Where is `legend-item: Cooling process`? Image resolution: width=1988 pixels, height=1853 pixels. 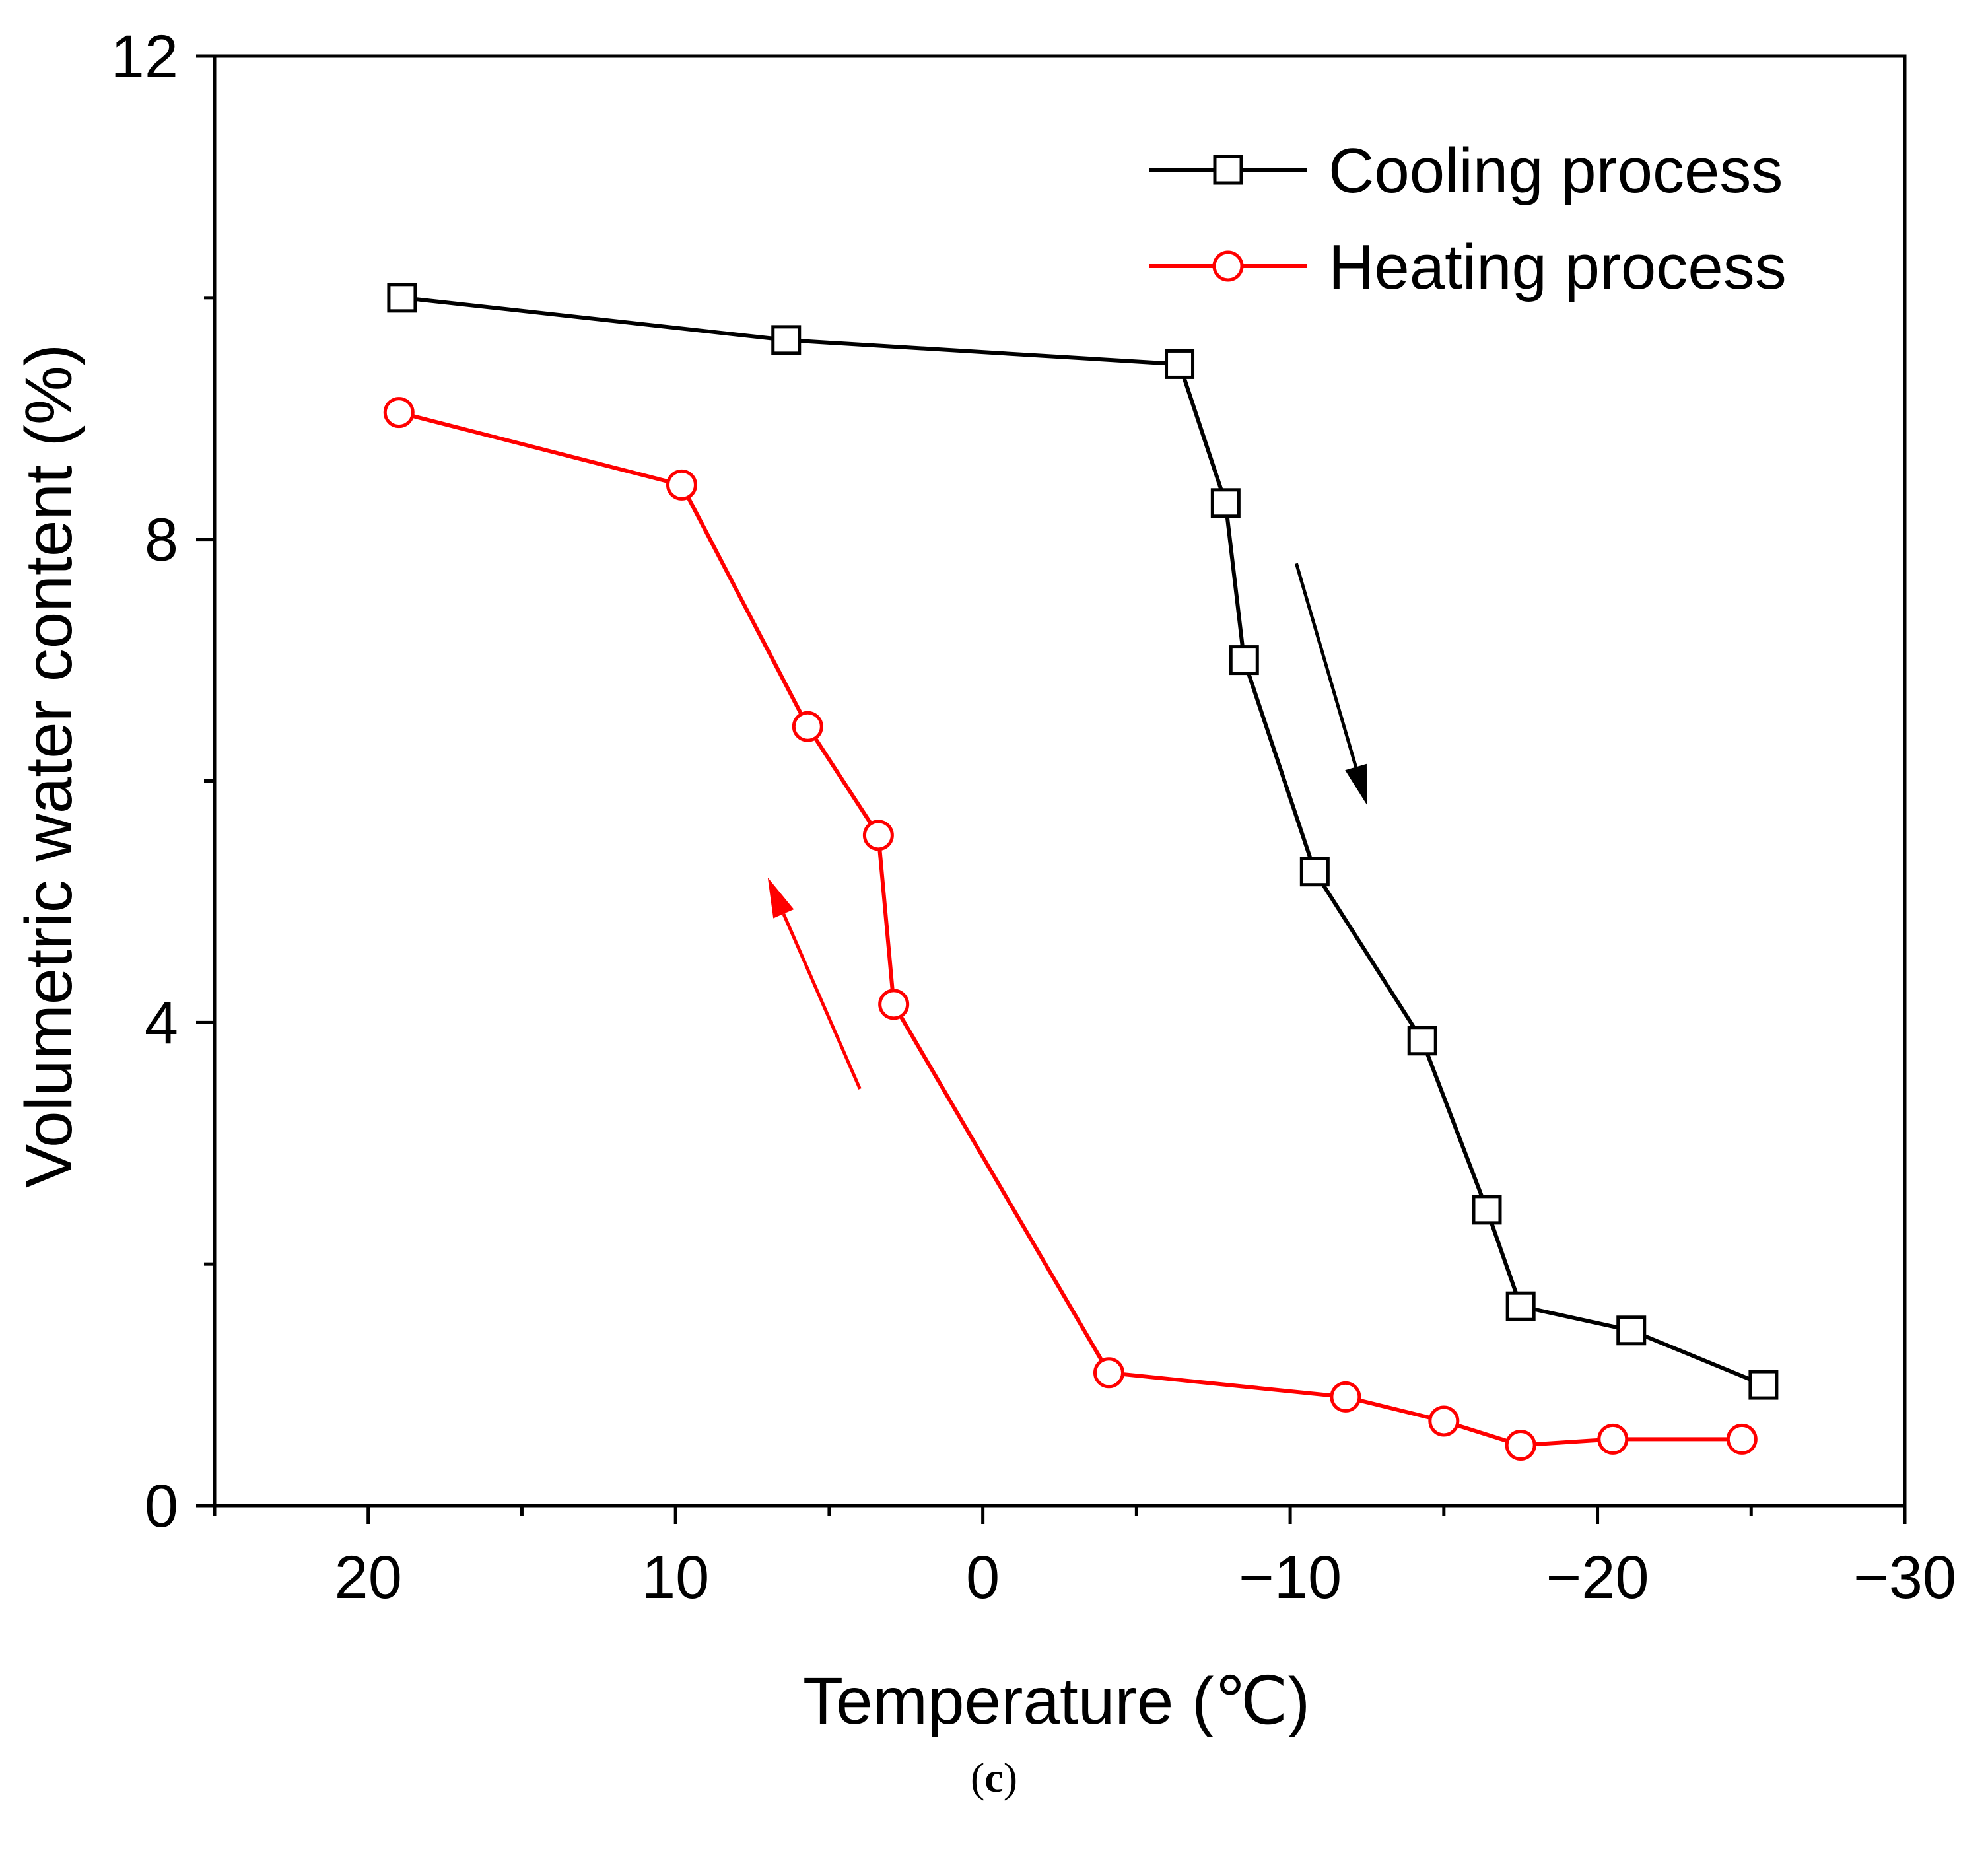 legend-item: Cooling process is located at coordinates (1466, 170).